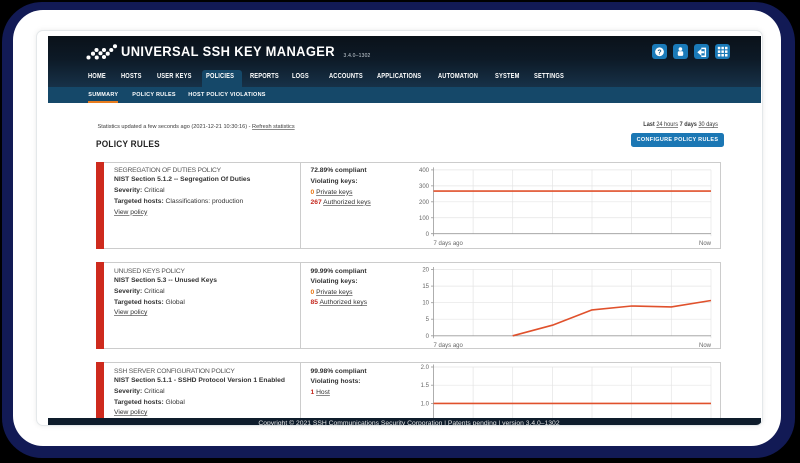 Image resolution: width=800 pixels, height=463 pixels. What do you see at coordinates (423, 171) in the screenshot?
I see `svg-text: 400` at bounding box center [423, 171].